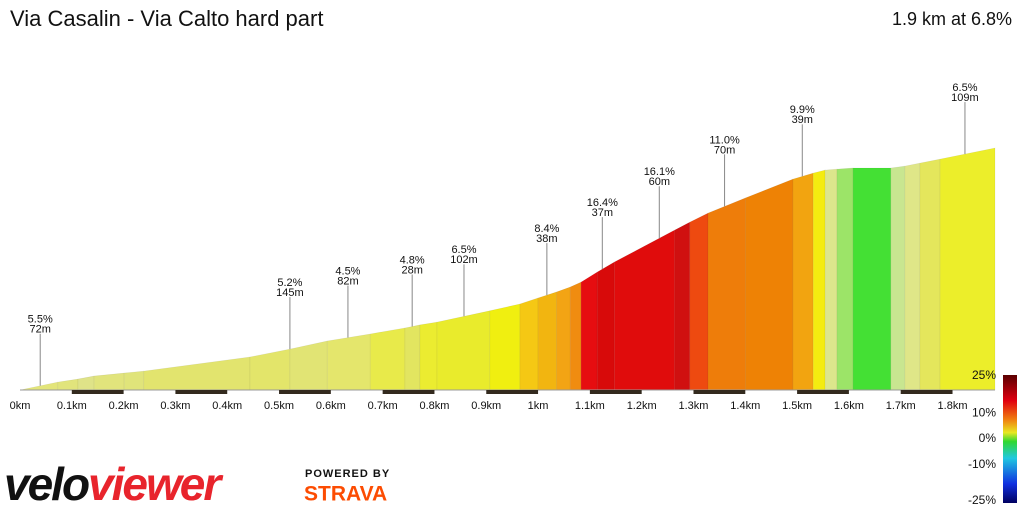  Describe the element at coordinates (965, 98) in the screenshot. I see `annotation-length: 109m` at that location.